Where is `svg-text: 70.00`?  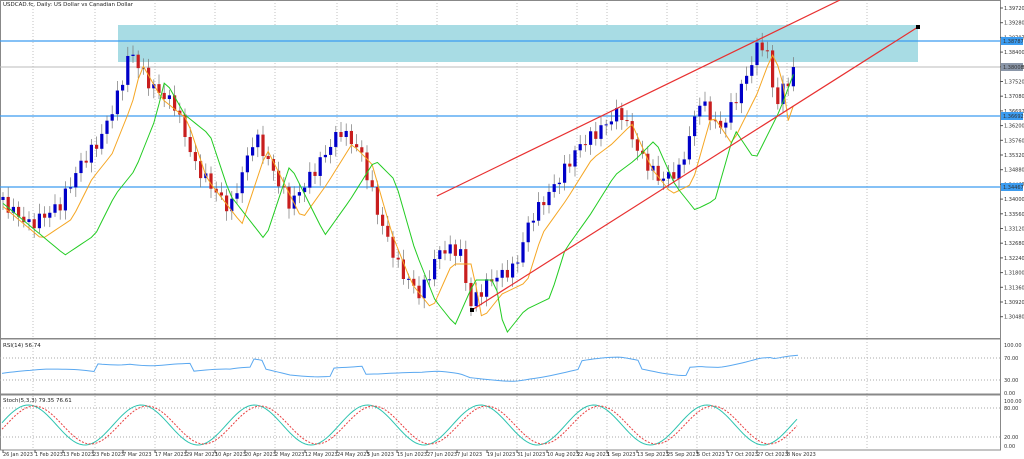 svg-text: 70.00 is located at coordinates (1011, 359).